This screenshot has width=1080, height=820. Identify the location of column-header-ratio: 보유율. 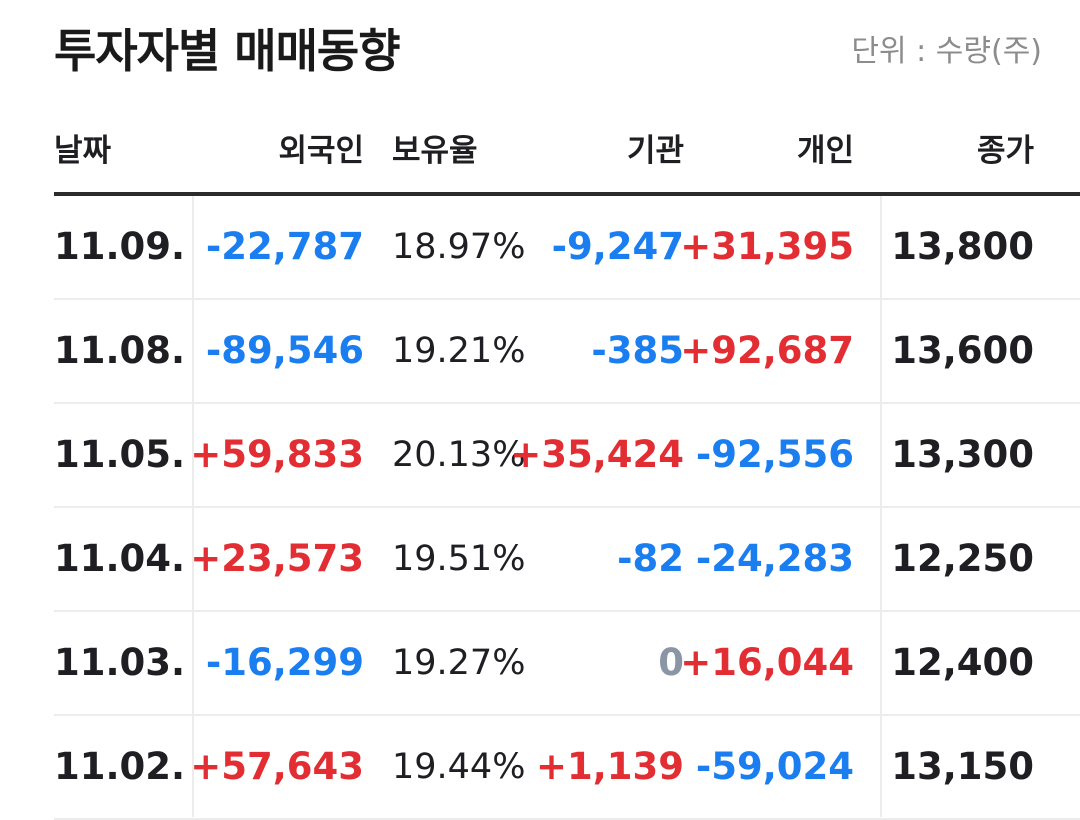
(435, 151).